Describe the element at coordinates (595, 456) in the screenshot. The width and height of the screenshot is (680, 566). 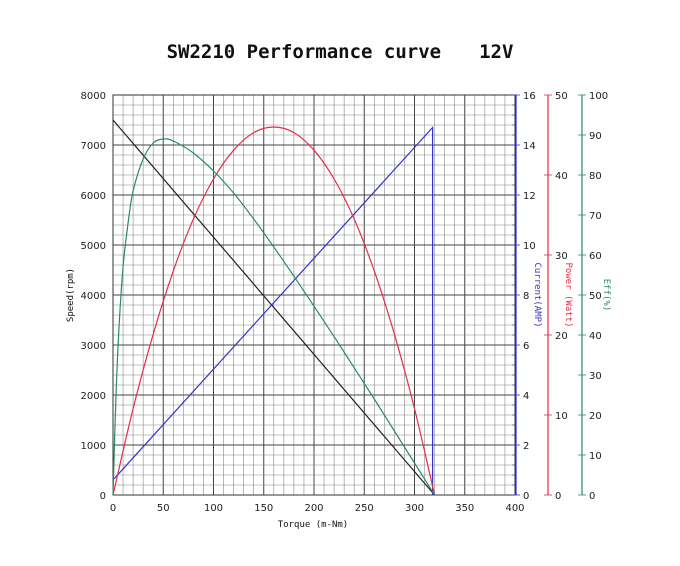
I see `eff-tick-label: 10` at that location.